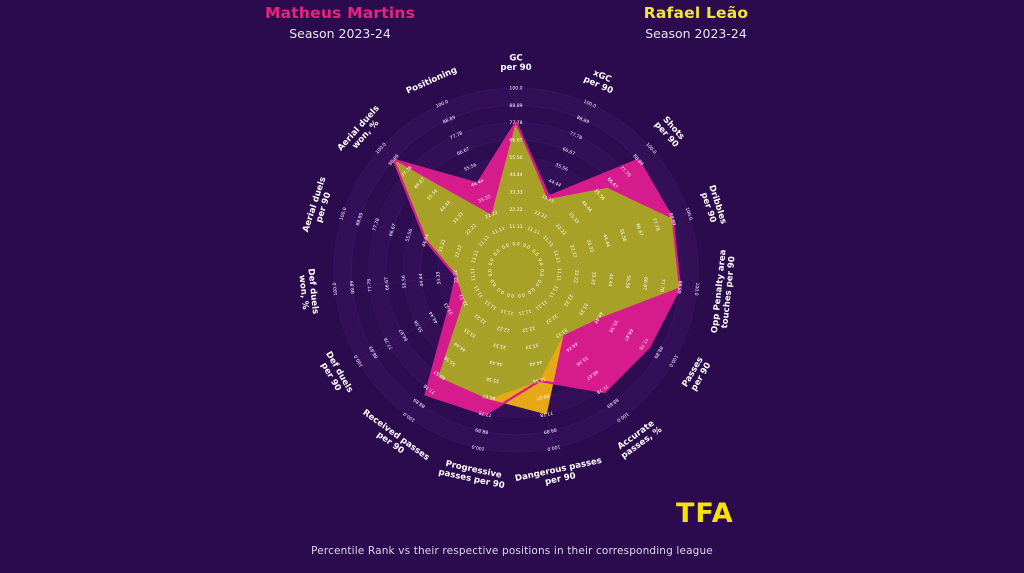  What do you see at coordinates (537, 268) in the screenshot?
I see `radar-series-polygons` at bounding box center [537, 268].